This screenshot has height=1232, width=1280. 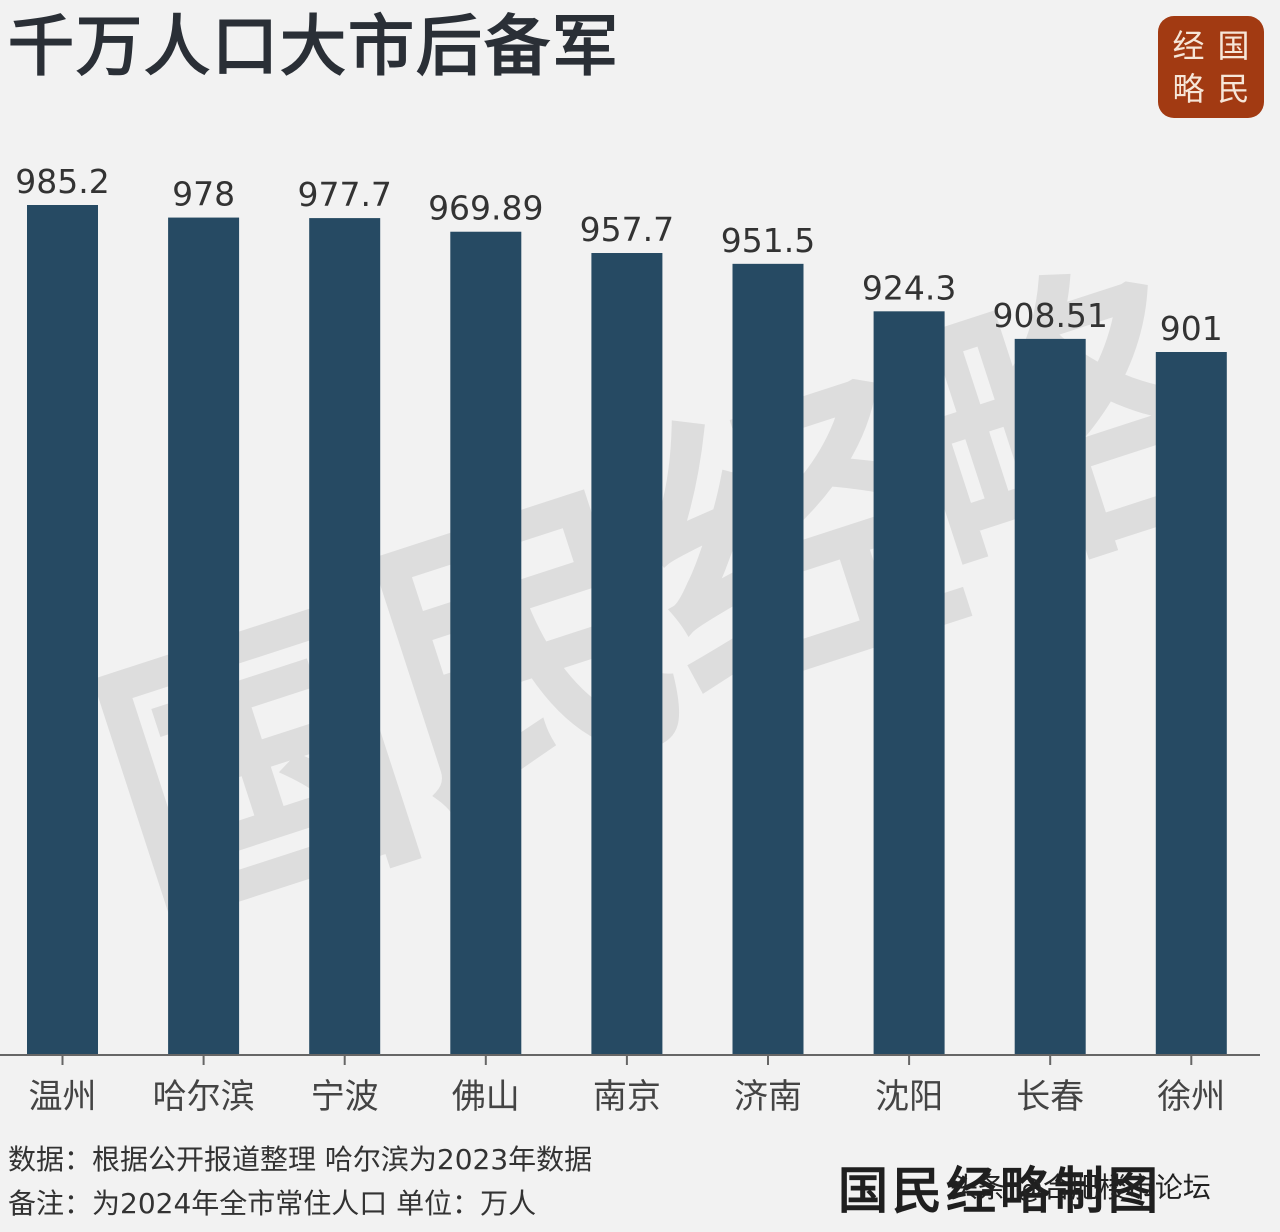 What do you see at coordinates (204, 636) in the screenshot?
I see `bar-哈尔滨` at bounding box center [204, 636].